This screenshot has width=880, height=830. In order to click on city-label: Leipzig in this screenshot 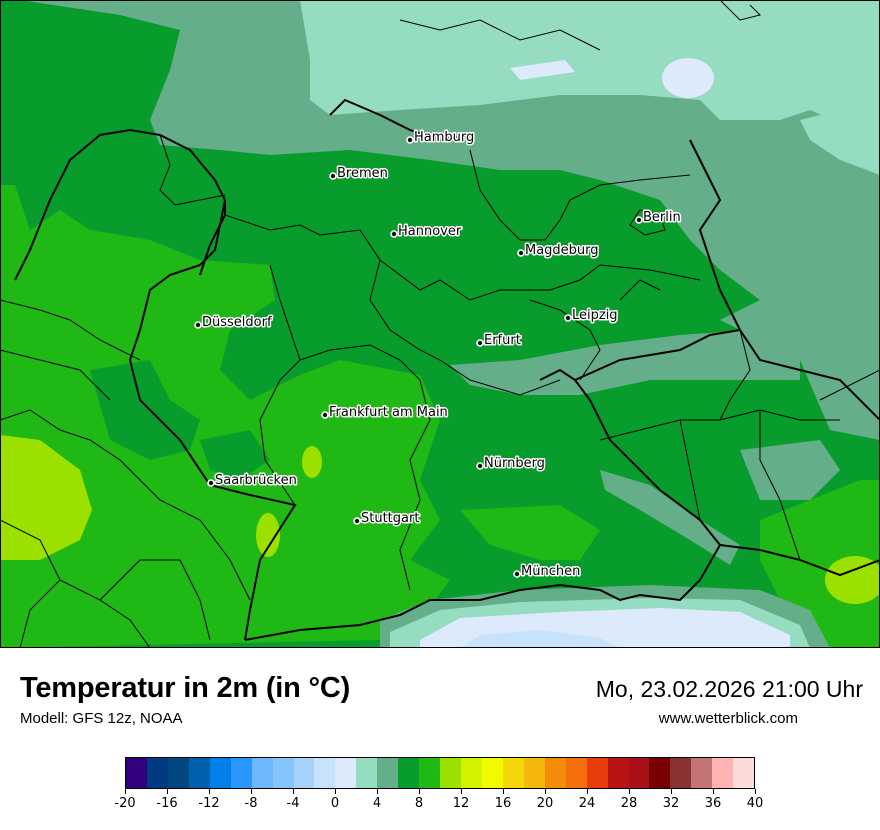, I will do `click(595, 315)`.